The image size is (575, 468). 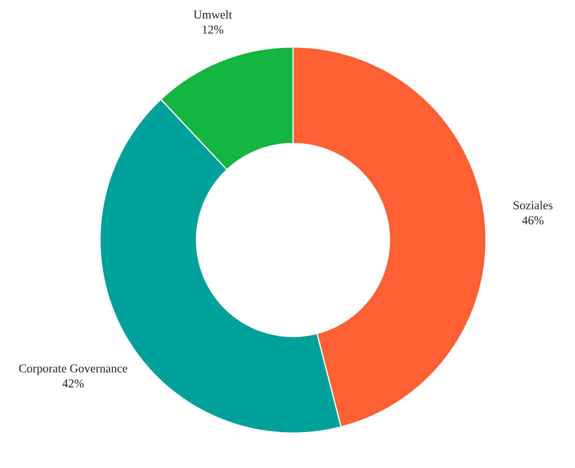 What do you see at coordinates (213, 30) in the screenshot?
I see `data-label: 12%` at bounding box center [213, 30].